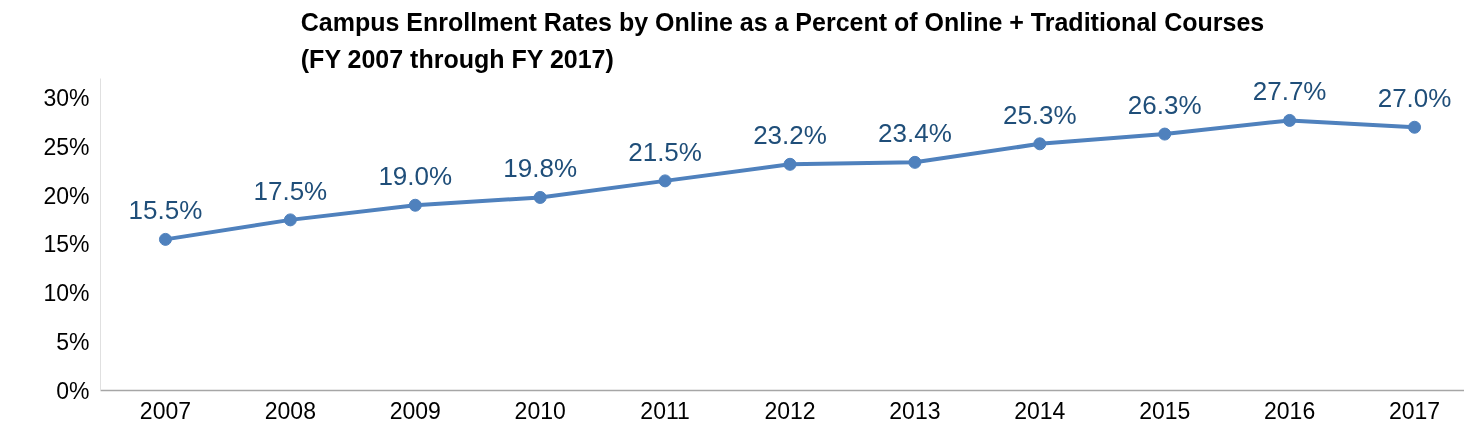 The width and height of the screenshot is (1464, 440). What do you see at coordinates (66, 195) in the screenshot?
I see `y-tick-label: 20%` at bounding box center [66, 195].